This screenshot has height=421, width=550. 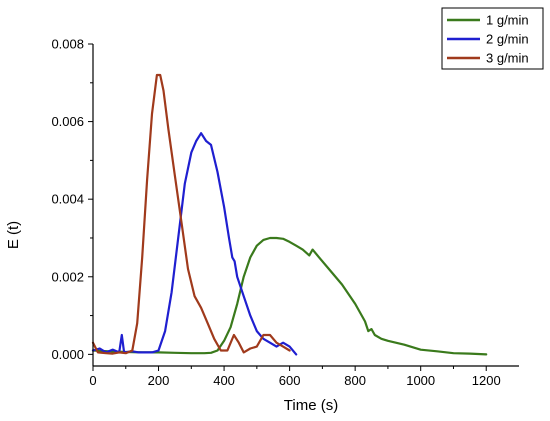 I want to click on x-tick-label: 1200, so click(x=486, y=380).